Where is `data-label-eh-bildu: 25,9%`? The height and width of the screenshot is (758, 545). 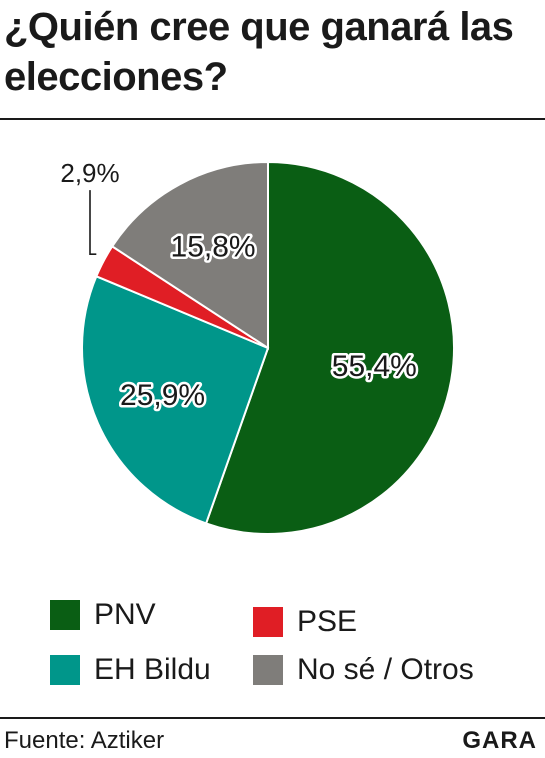 data-label-eh-bildu: 25,9% is located at coordinates (162, 395).